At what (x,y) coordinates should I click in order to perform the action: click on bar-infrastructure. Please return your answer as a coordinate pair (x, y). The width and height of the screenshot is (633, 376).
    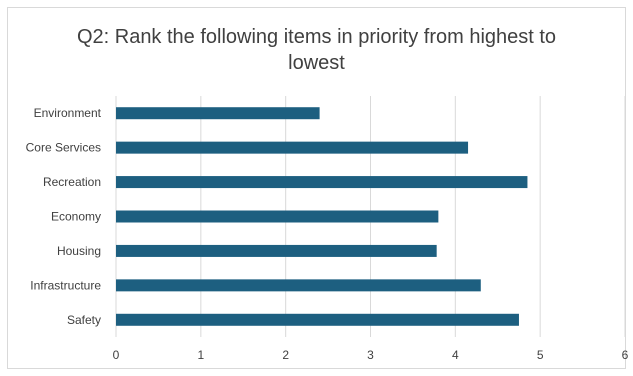
    Looking at the image, I should click on (298, 285).